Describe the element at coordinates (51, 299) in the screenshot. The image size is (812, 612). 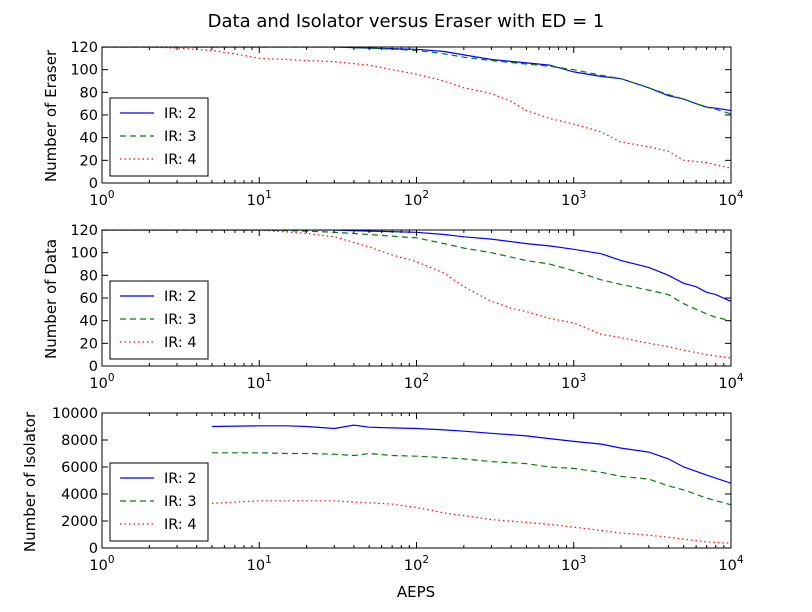
I see `y-axis-label: Number of Data` at that location.